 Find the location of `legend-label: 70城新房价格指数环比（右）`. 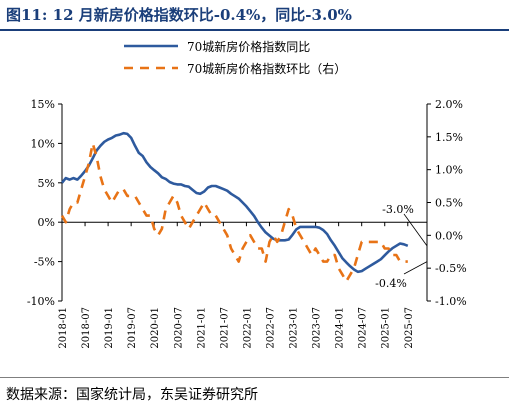

legend-label: 70城新房价格指数环比（右） is located at coordinates (266, 68).